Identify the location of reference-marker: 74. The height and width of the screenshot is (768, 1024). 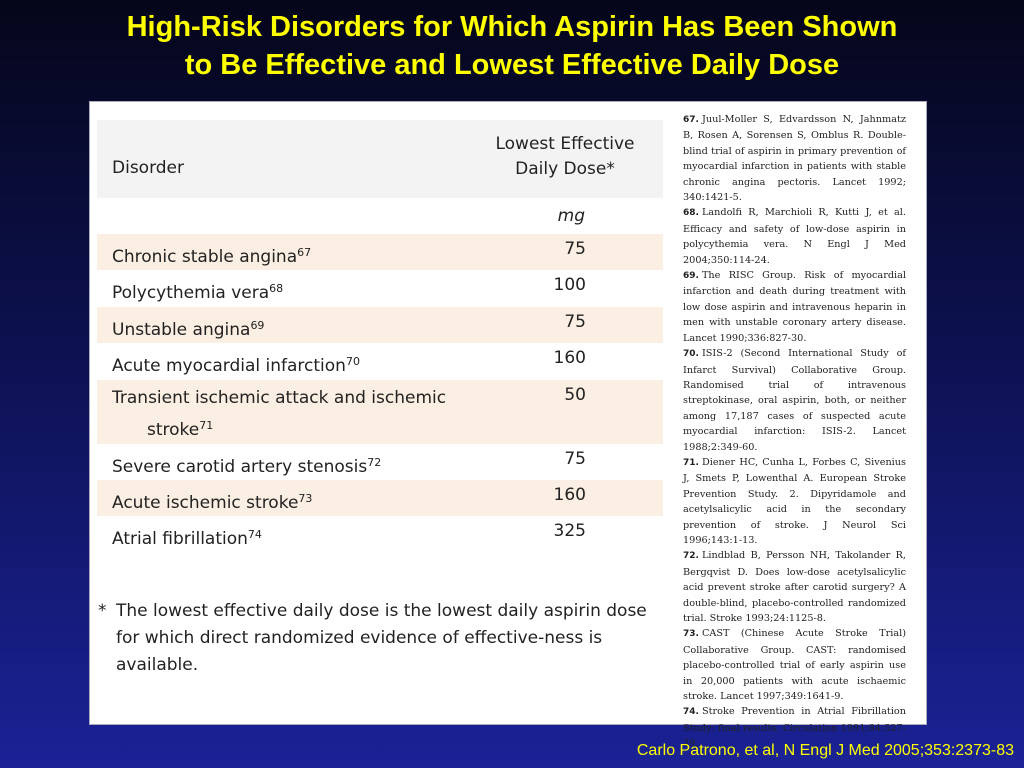
(254, 534).